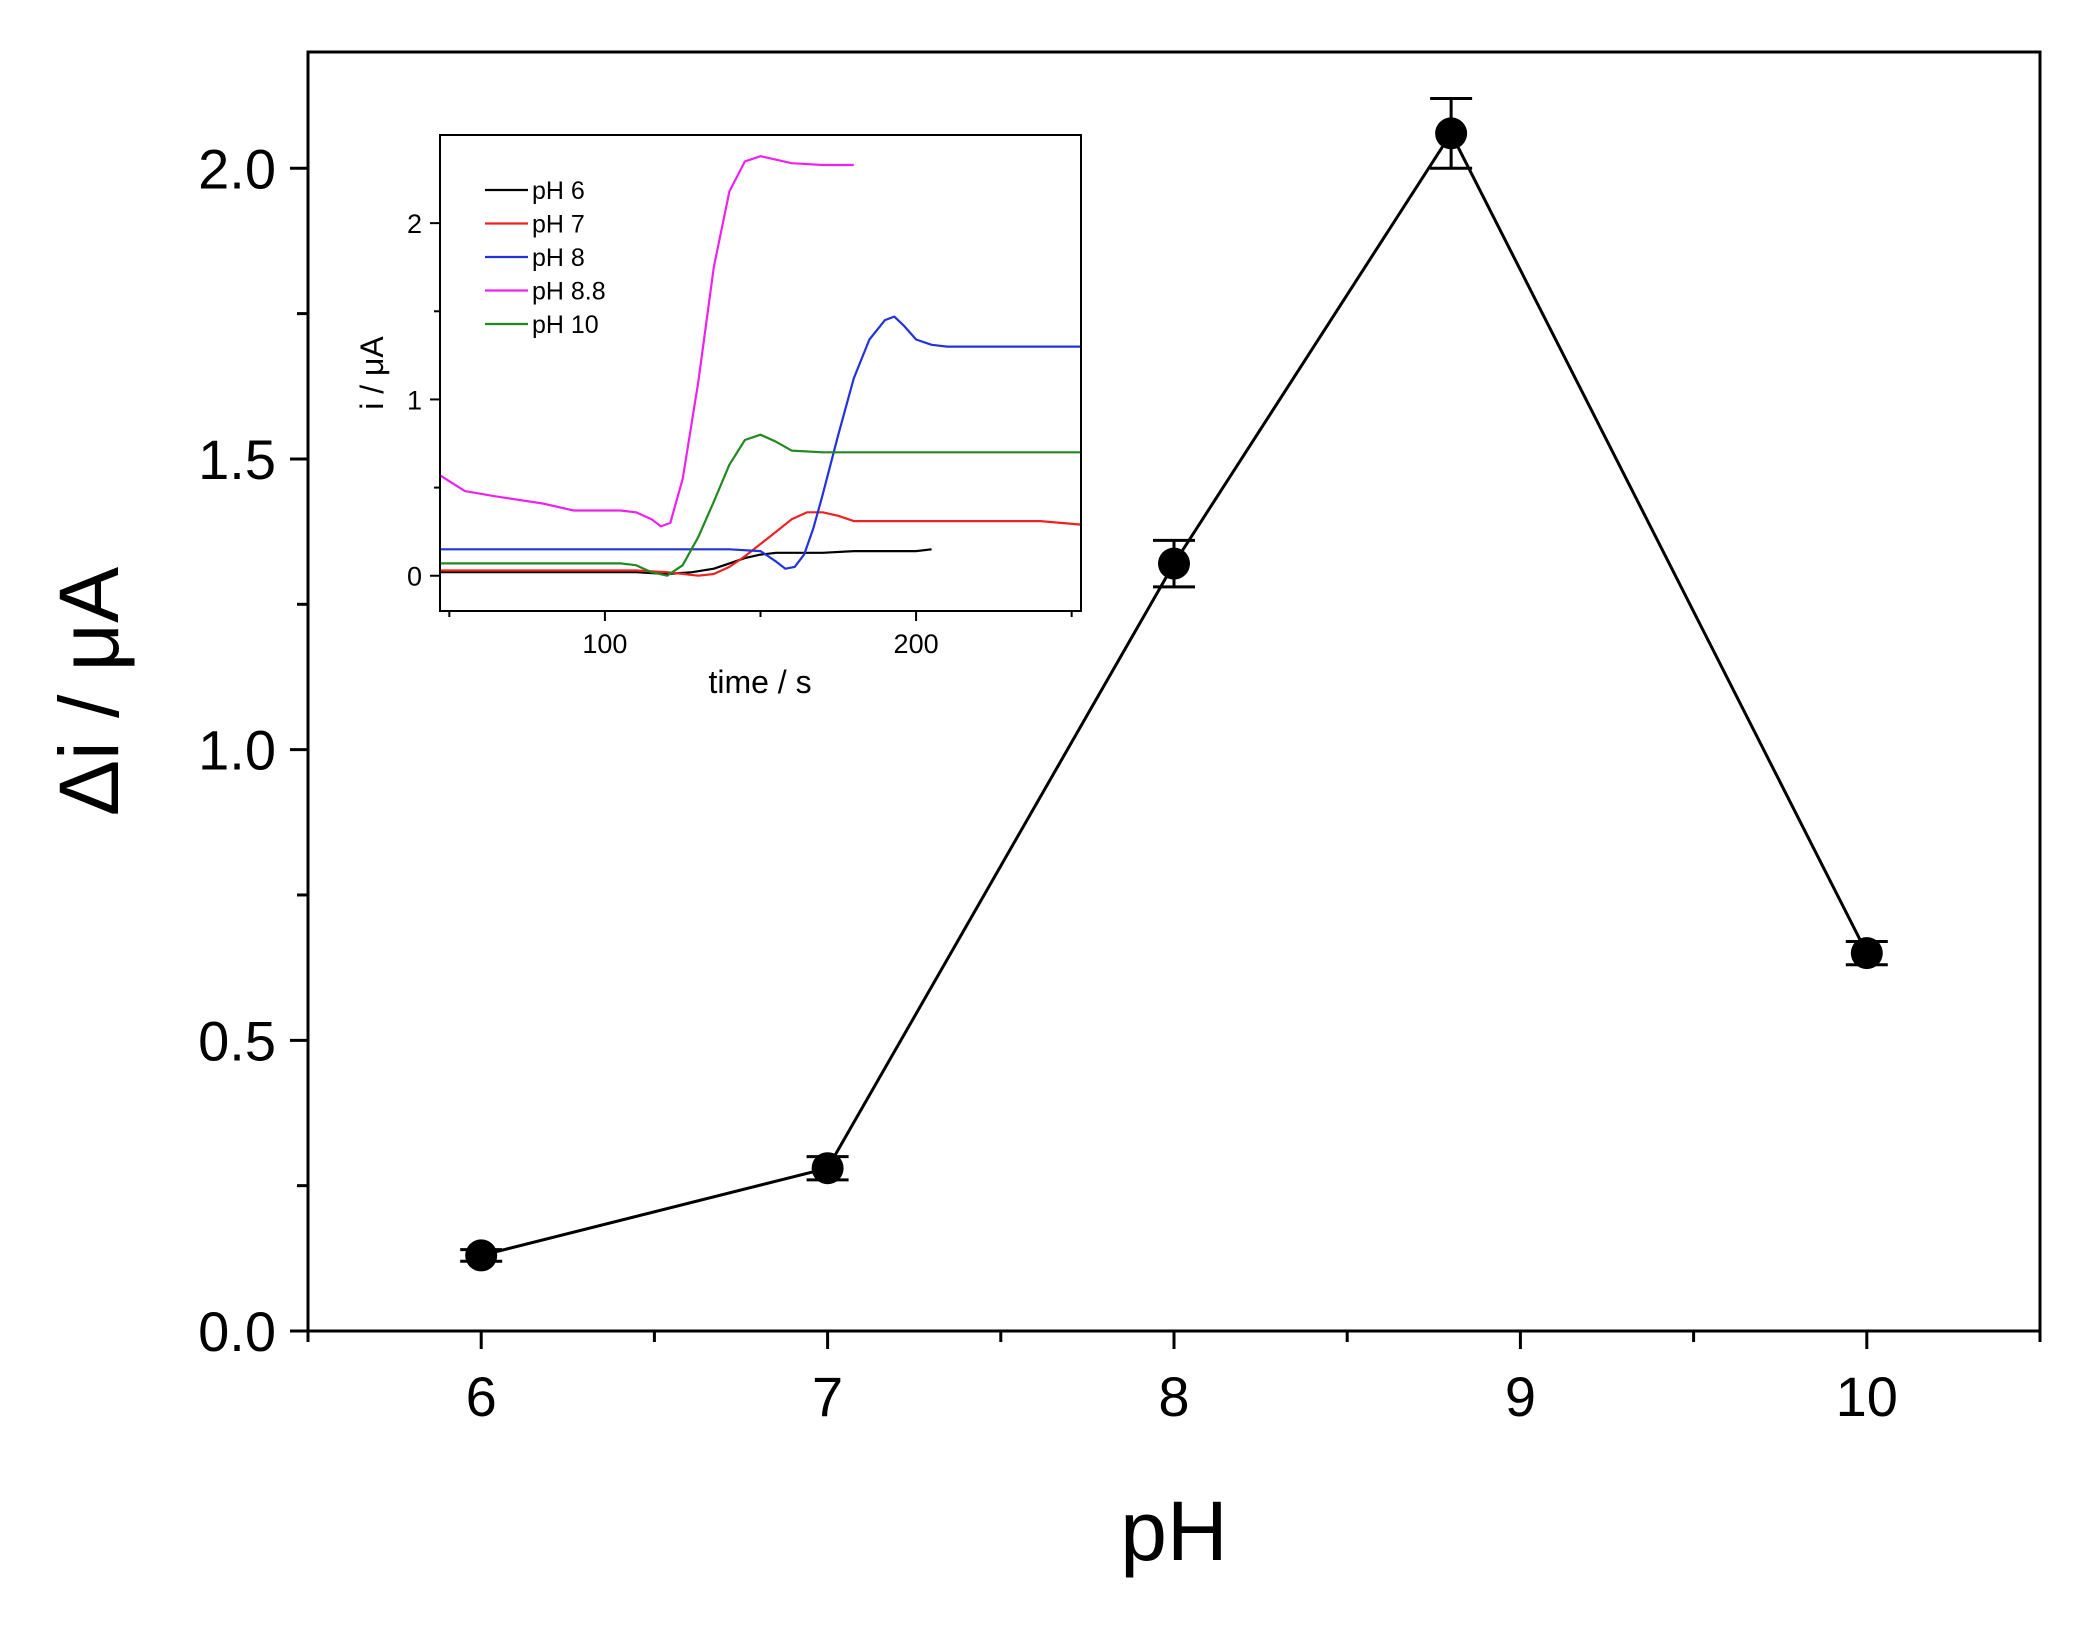 The image size is (2083, 1627). I want to click on legend-item: pH 6, so click(535, 191).